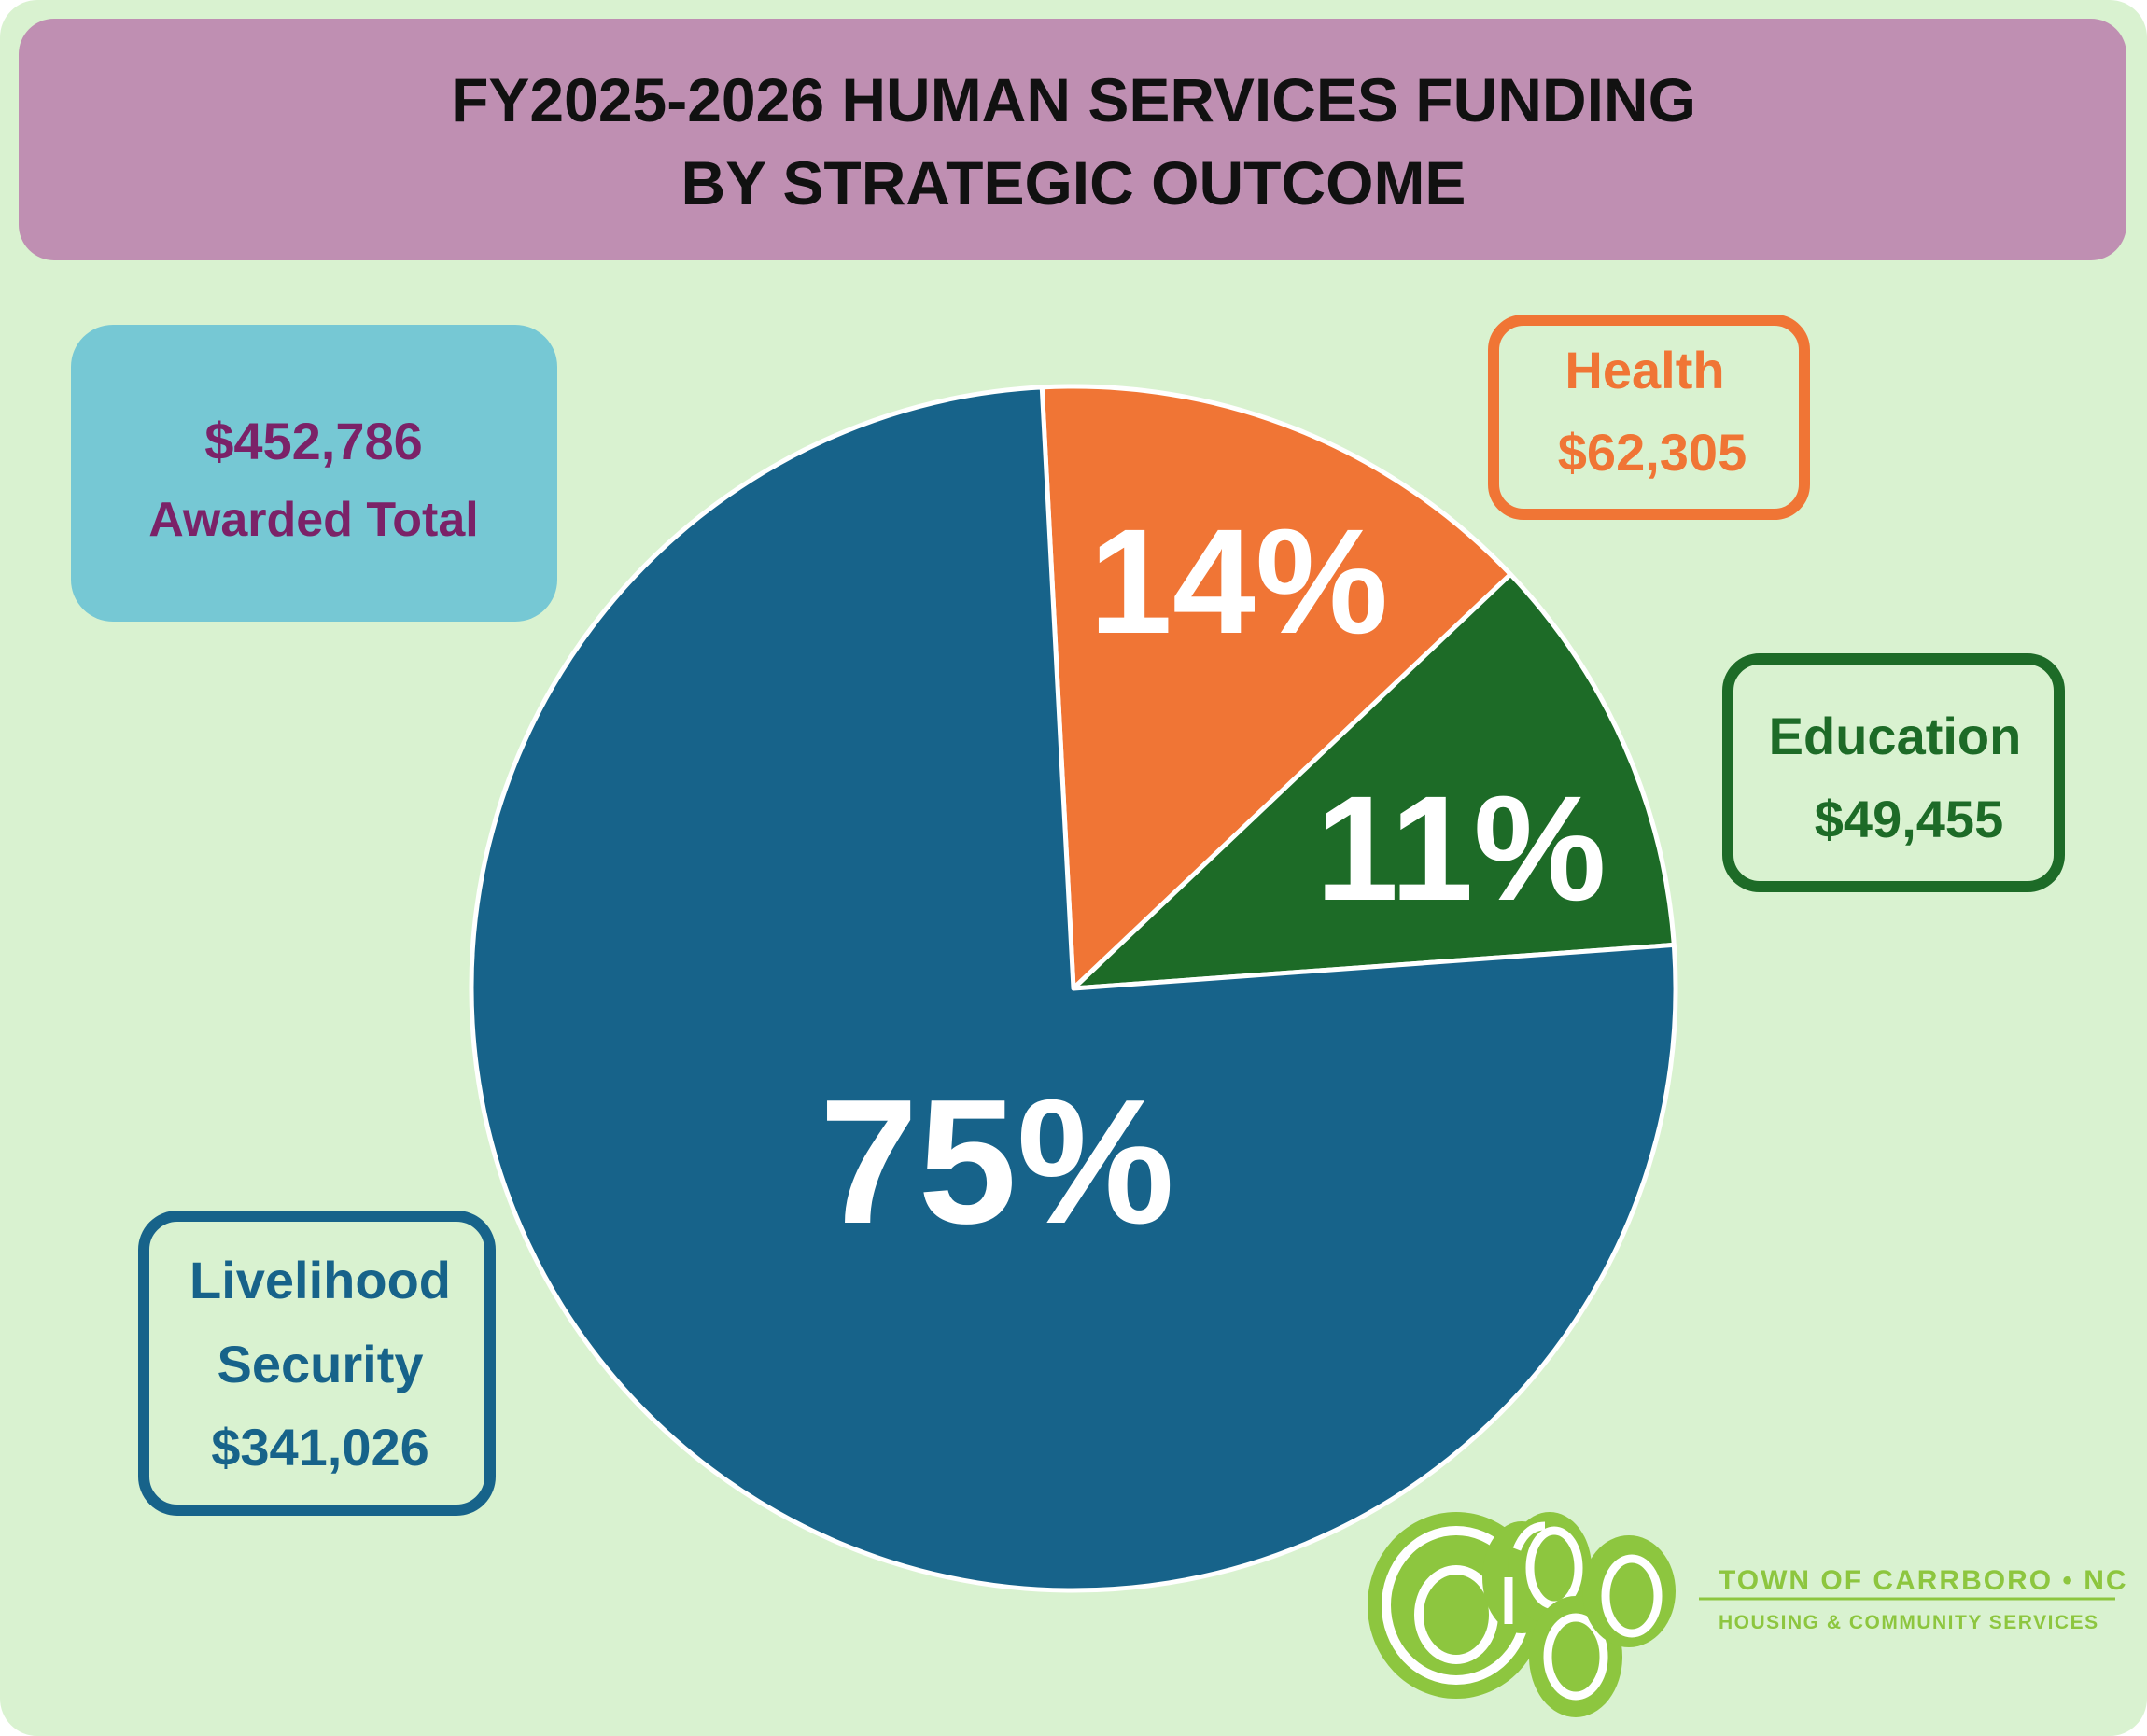  I want to click on pie-slice-health, so click(1276, 687).